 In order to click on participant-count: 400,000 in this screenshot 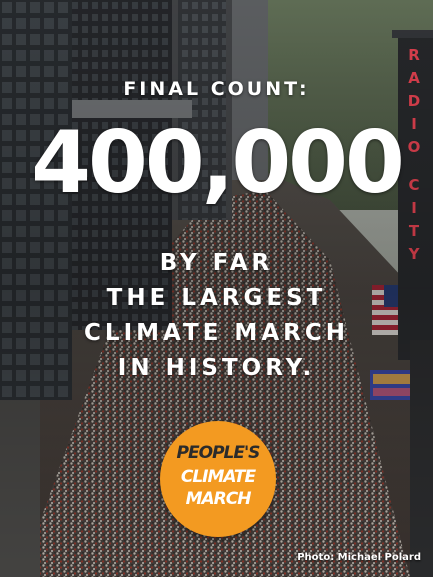, I will do `click(218, 163)`.